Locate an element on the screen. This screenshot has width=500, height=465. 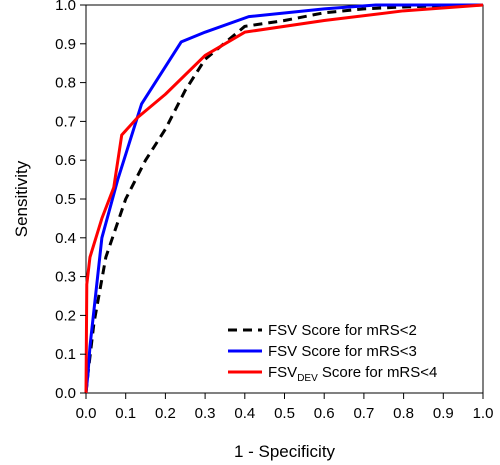
y-tick-label: 0.3 is located at coordinates (65, 277).